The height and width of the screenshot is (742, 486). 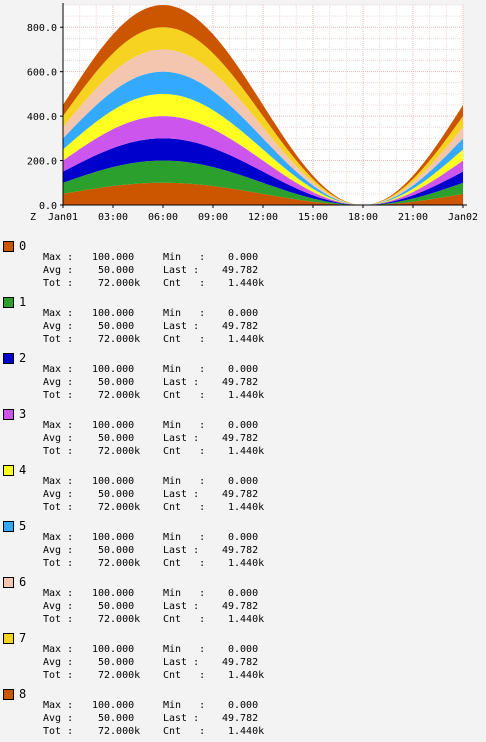 What do you see at coordinates (42, 162) in the screenshot?
I see `y-tick-label: 200.0` at bounding box center [42, 162].